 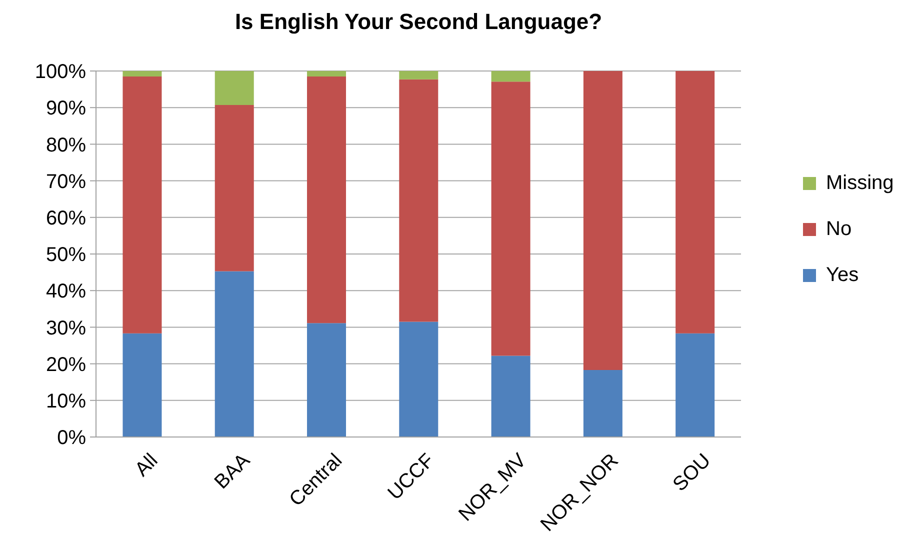 I want to click on legend-label: Yes, so click(x=842, y=275).